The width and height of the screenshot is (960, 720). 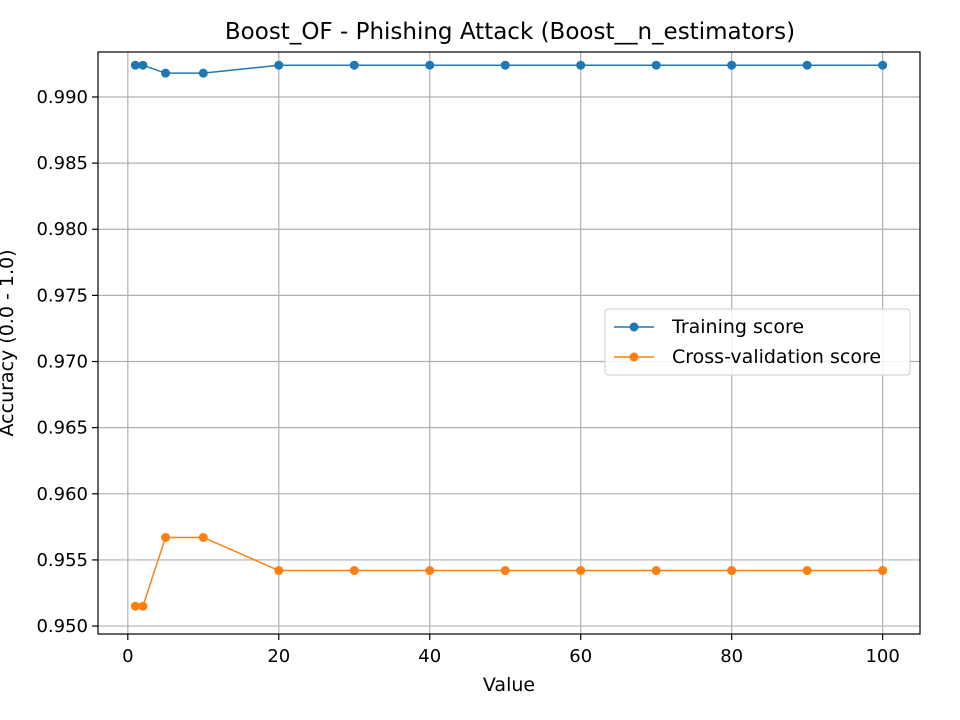 What do you see at coordinates (511, 650) in the screenshot?
I see `x-axis: 0 20 40 60 80 100` at bounding box center [511, 650].